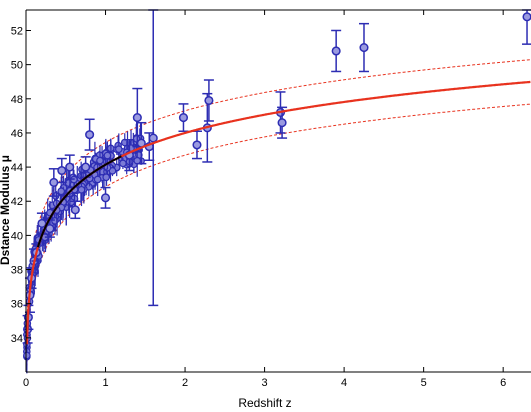  Describe the element at coordinates (17, 202) in the screenshot. I see `y-tick-label: 42` at that location.